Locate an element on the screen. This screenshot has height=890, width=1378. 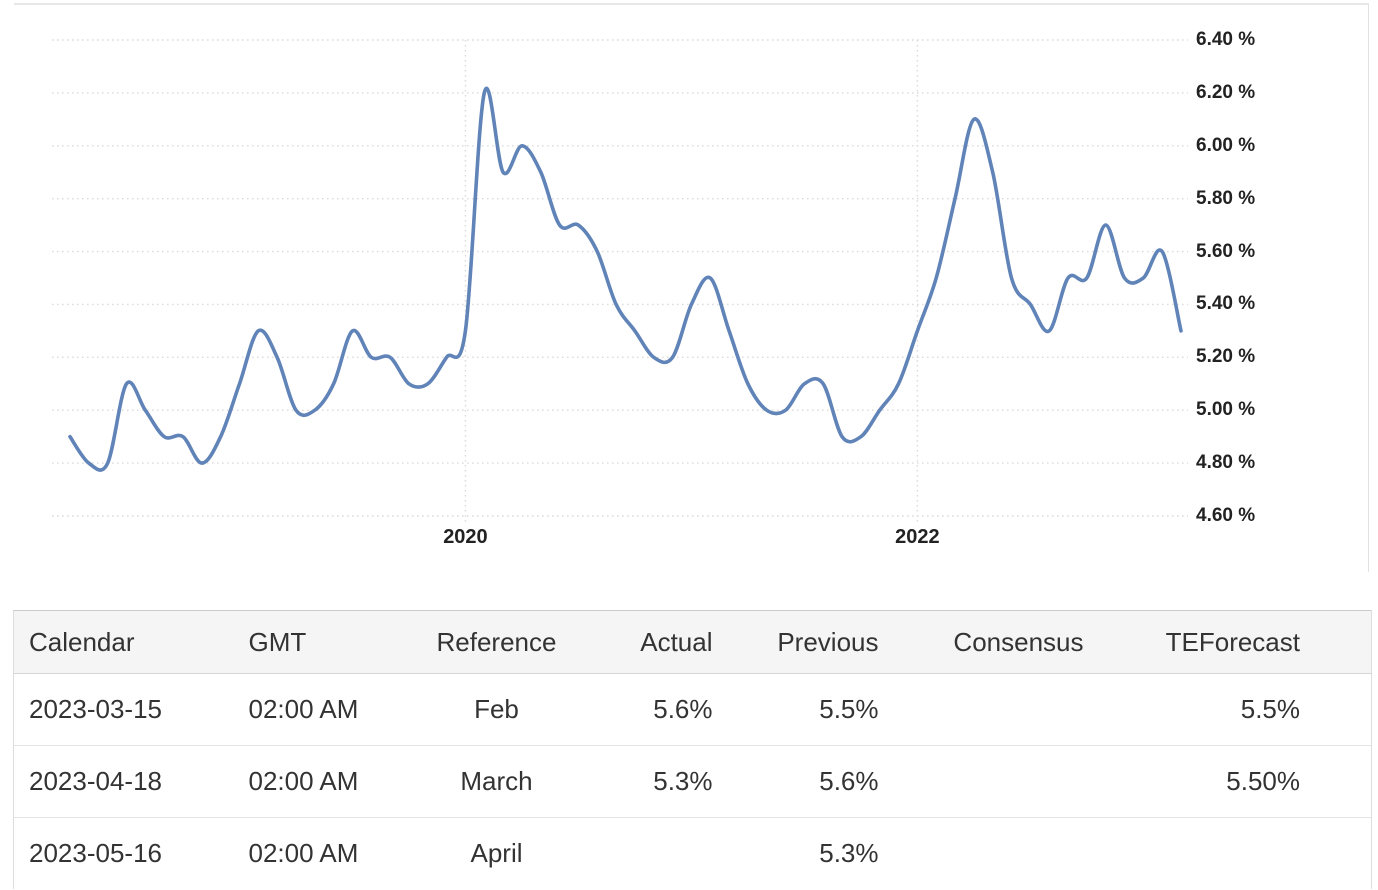
y-axis-tick-label: 4.80 % is located at coordinates (1226, 463).